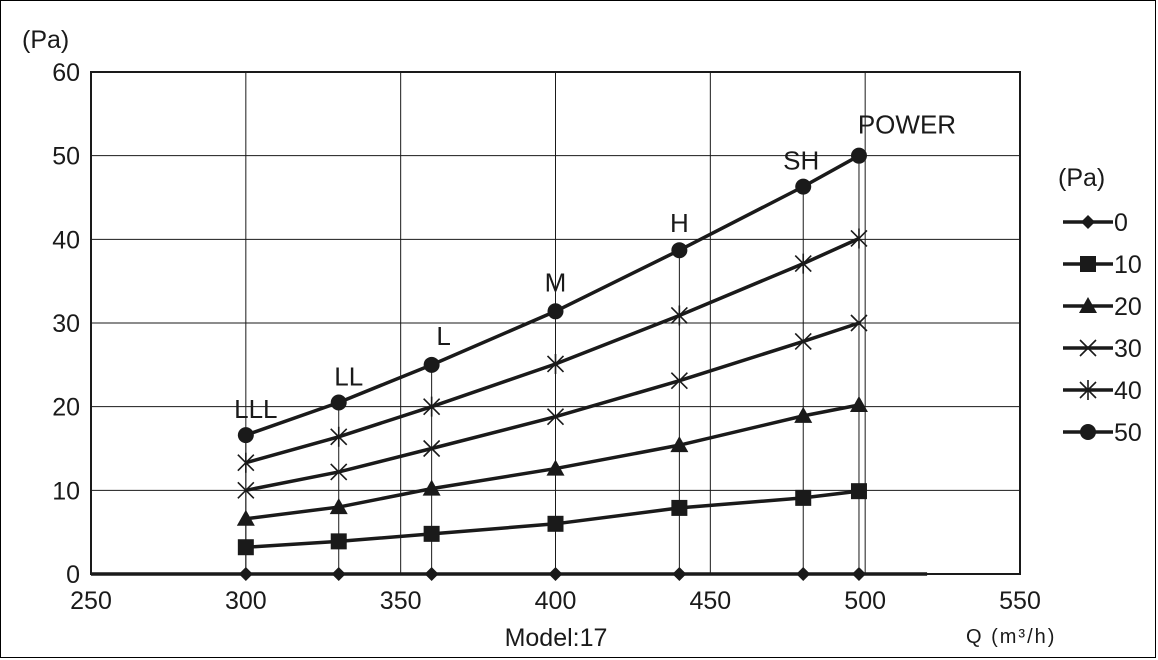 The height and width of the screenshot is (660, 1158). Describe the element at coordinates (66, 491) in the screenshot. I see `y-tick-label: 10` at that location.